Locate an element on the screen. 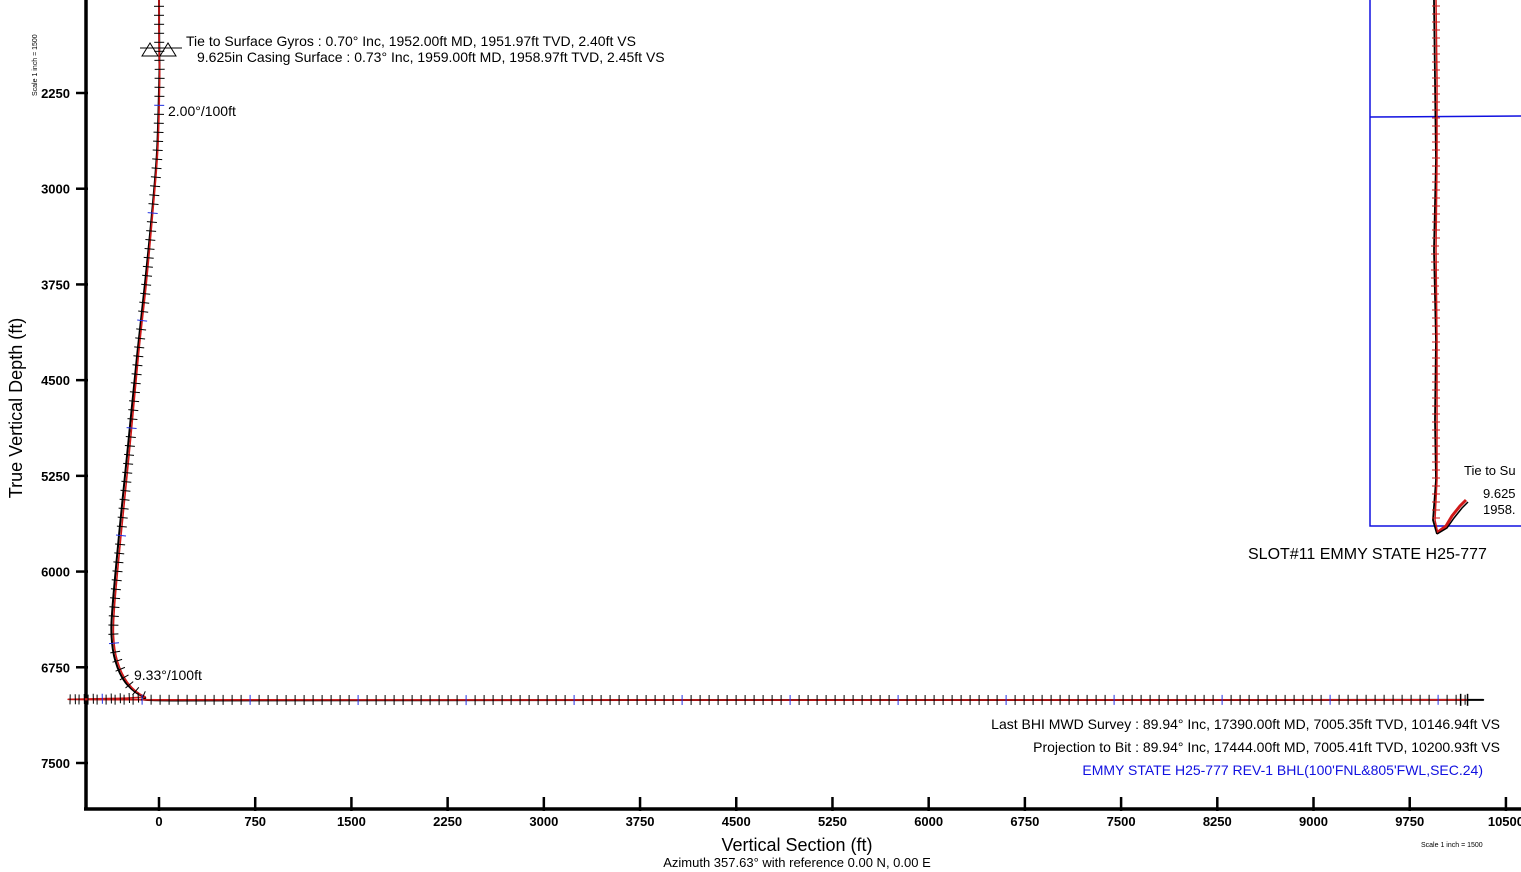 The height and width of the screenshot is (872, 1521). y-tick-label: 5250 is located at coordinates (55, 476).